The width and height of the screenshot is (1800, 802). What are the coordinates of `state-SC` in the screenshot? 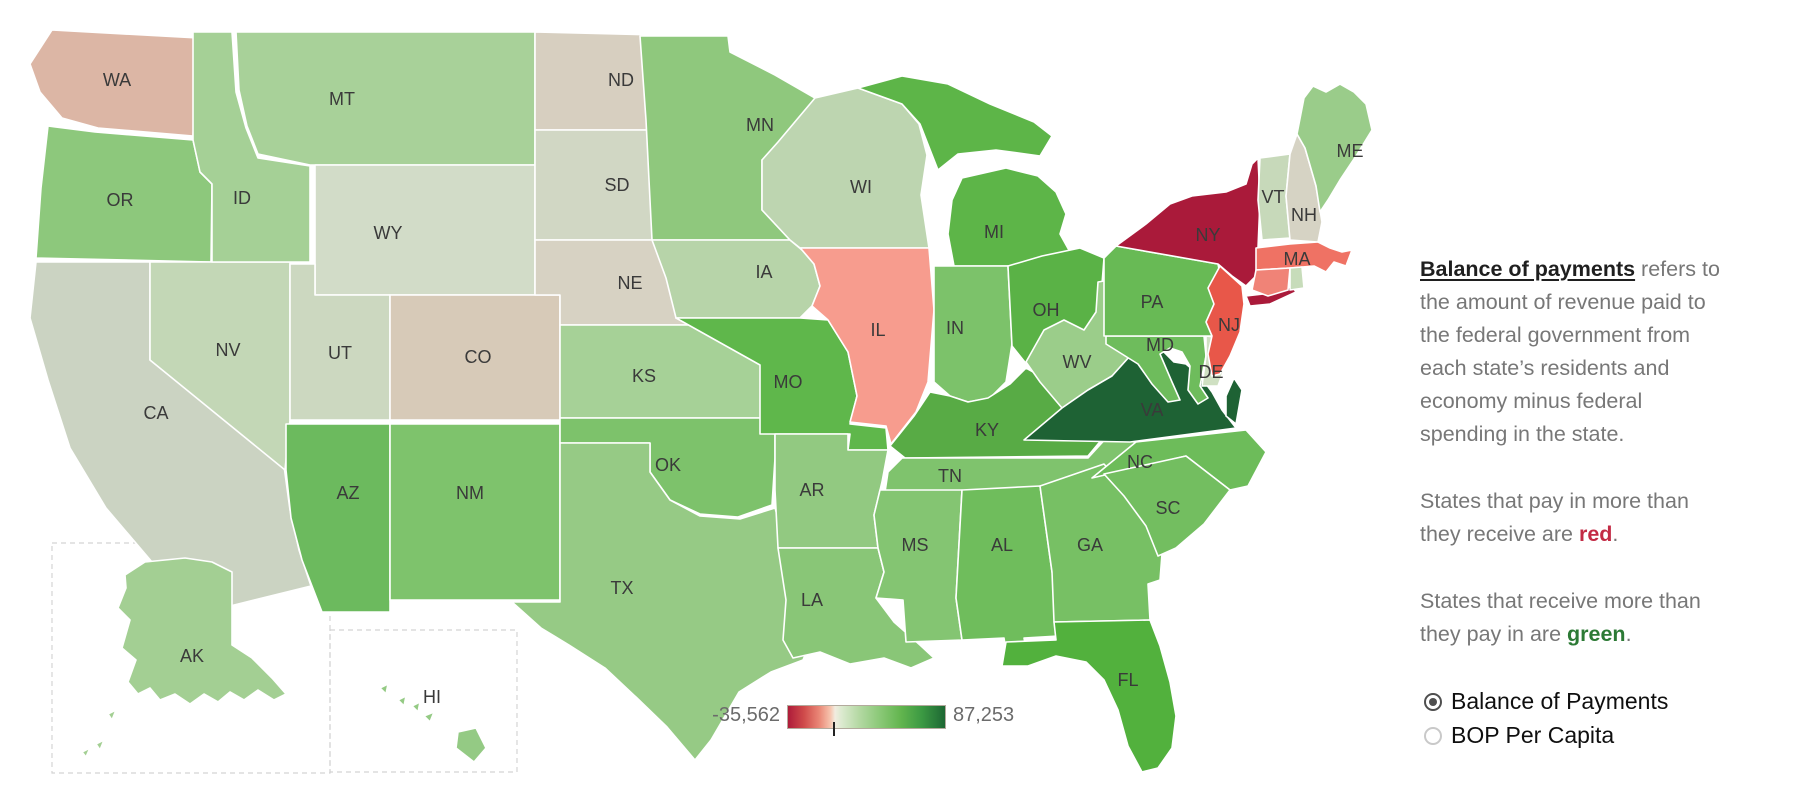 It's located at (1167, 506).